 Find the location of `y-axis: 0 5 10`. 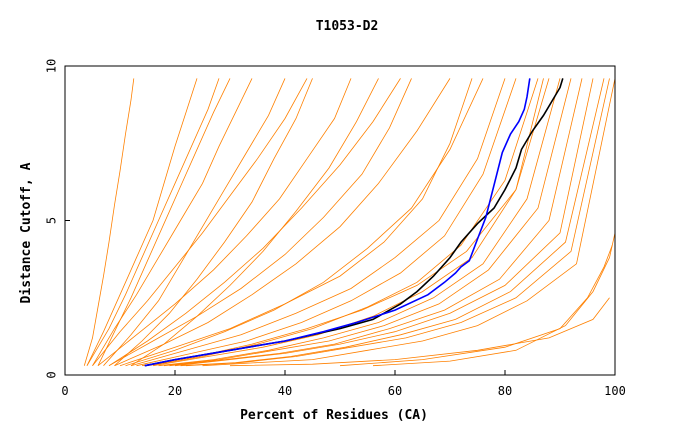

y-axis: 0 5 10 is located at coordinates (57, 219).